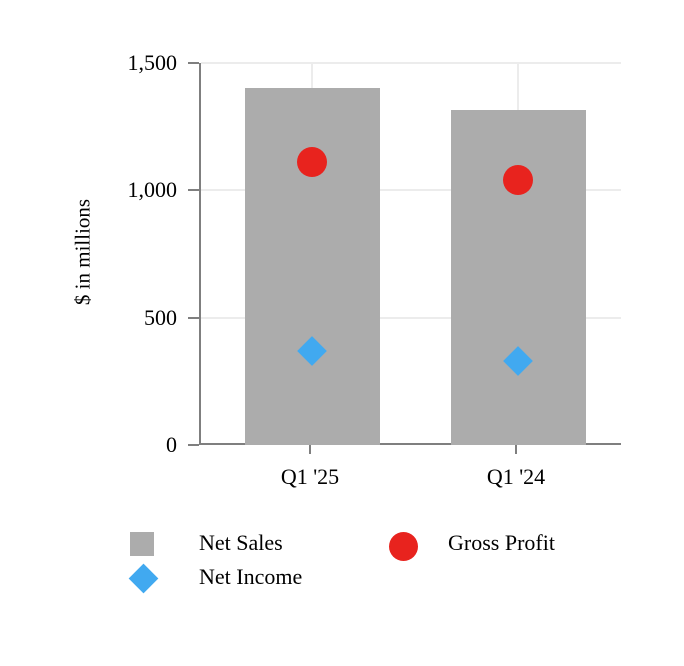 This screenshot has height=666, width=684. I want to click on x-axis-category-label: Q1 '25, so click(310, 476).